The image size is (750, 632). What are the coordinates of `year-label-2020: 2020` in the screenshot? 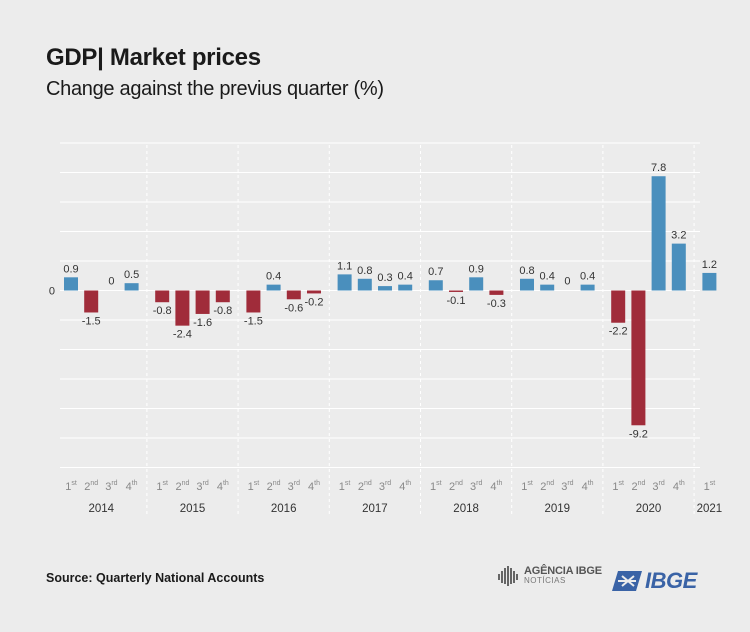 It's located at (649, 509).